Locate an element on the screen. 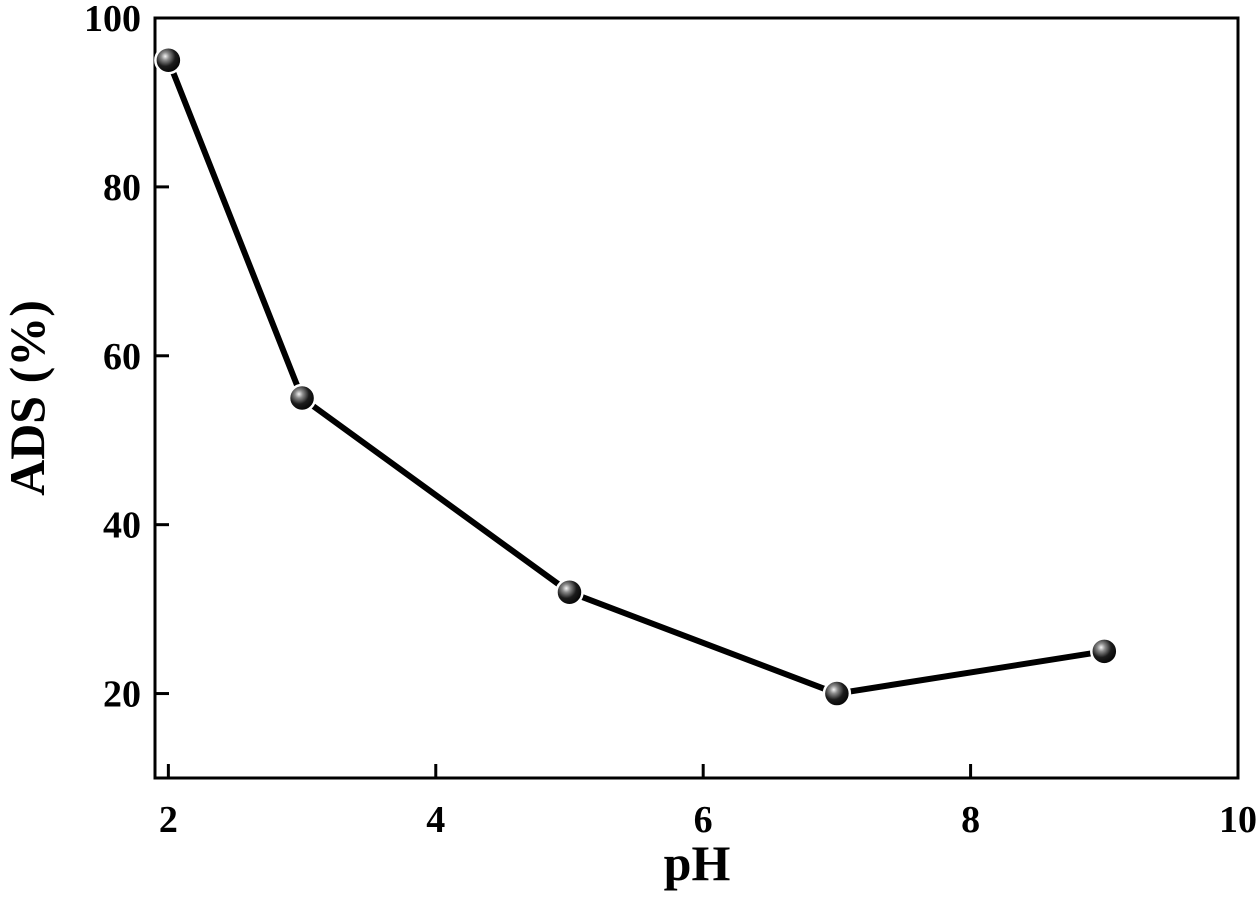  y-tick-label: 40 is located at coordinates (122, 526).